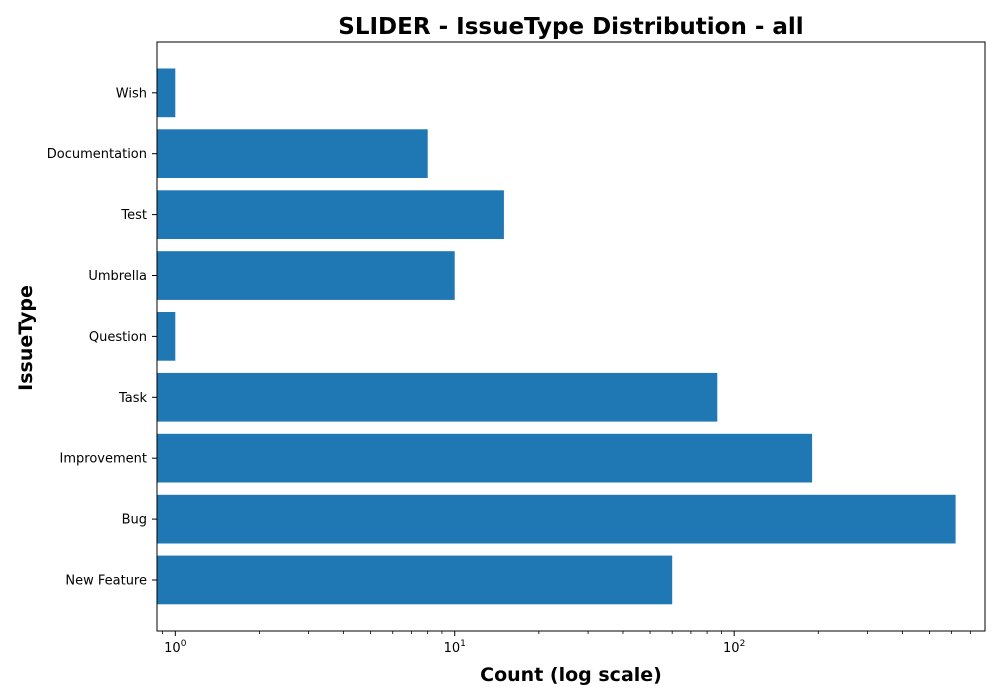  What do you see at coordinates (306, 275) in the screenshot?
I see `bar-umbrella` at bounding box center [306, 275].